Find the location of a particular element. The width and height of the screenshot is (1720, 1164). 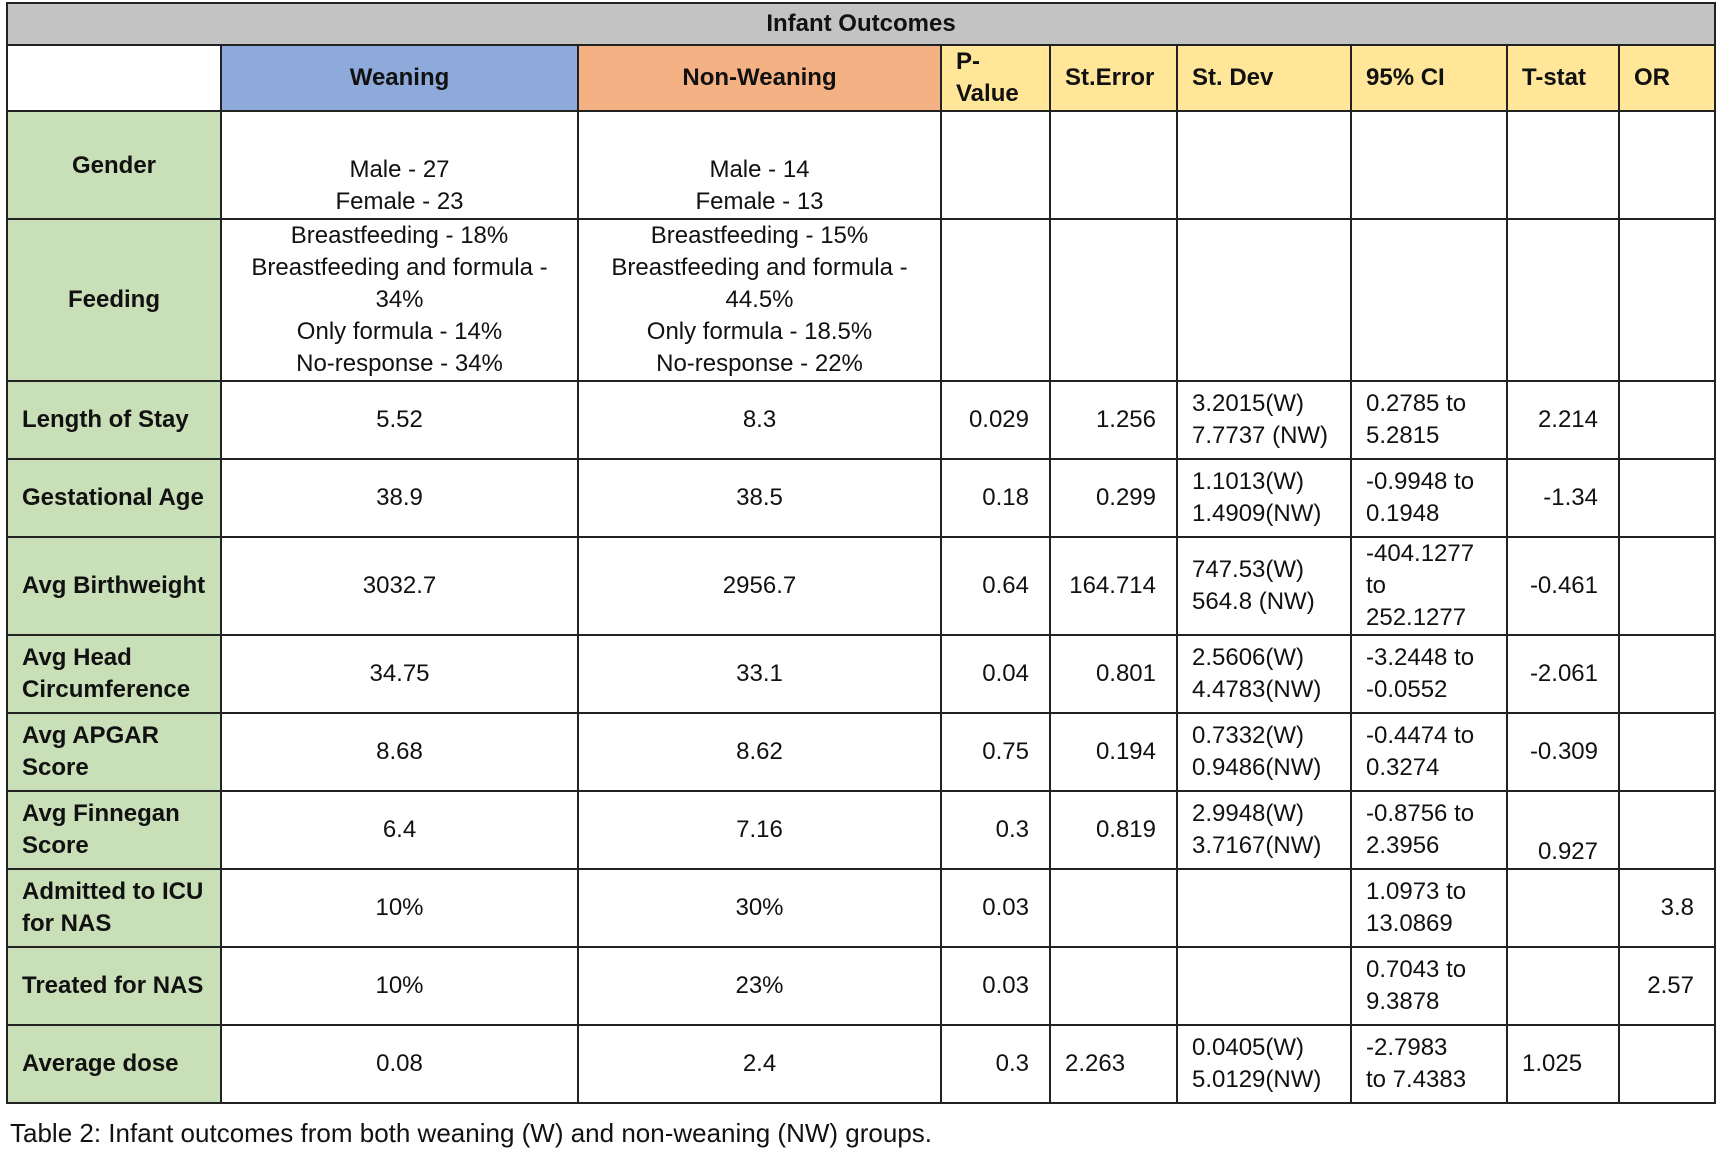

row-label-length-of-stay: Length of Stay is located at coordinates (114, 420).